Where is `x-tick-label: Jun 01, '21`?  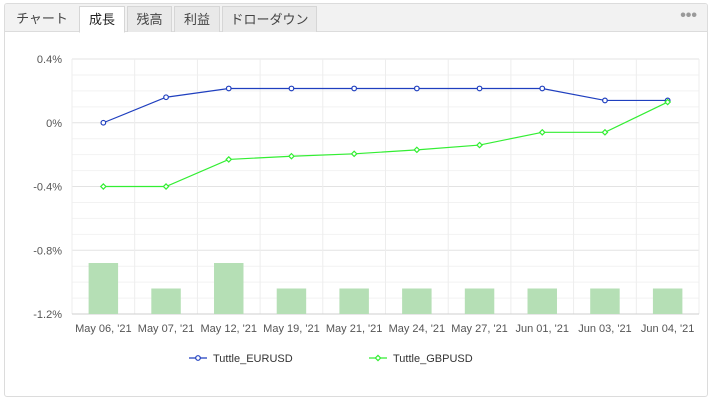 x-tick-label: Jun 01, '21 is located at coordinates (542, 329).